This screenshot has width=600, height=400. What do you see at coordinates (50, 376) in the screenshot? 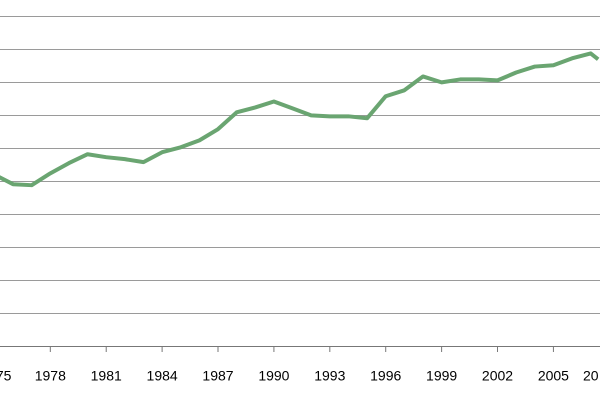
I see `x-tick-label: 1978` at bounding box center [50, 376].